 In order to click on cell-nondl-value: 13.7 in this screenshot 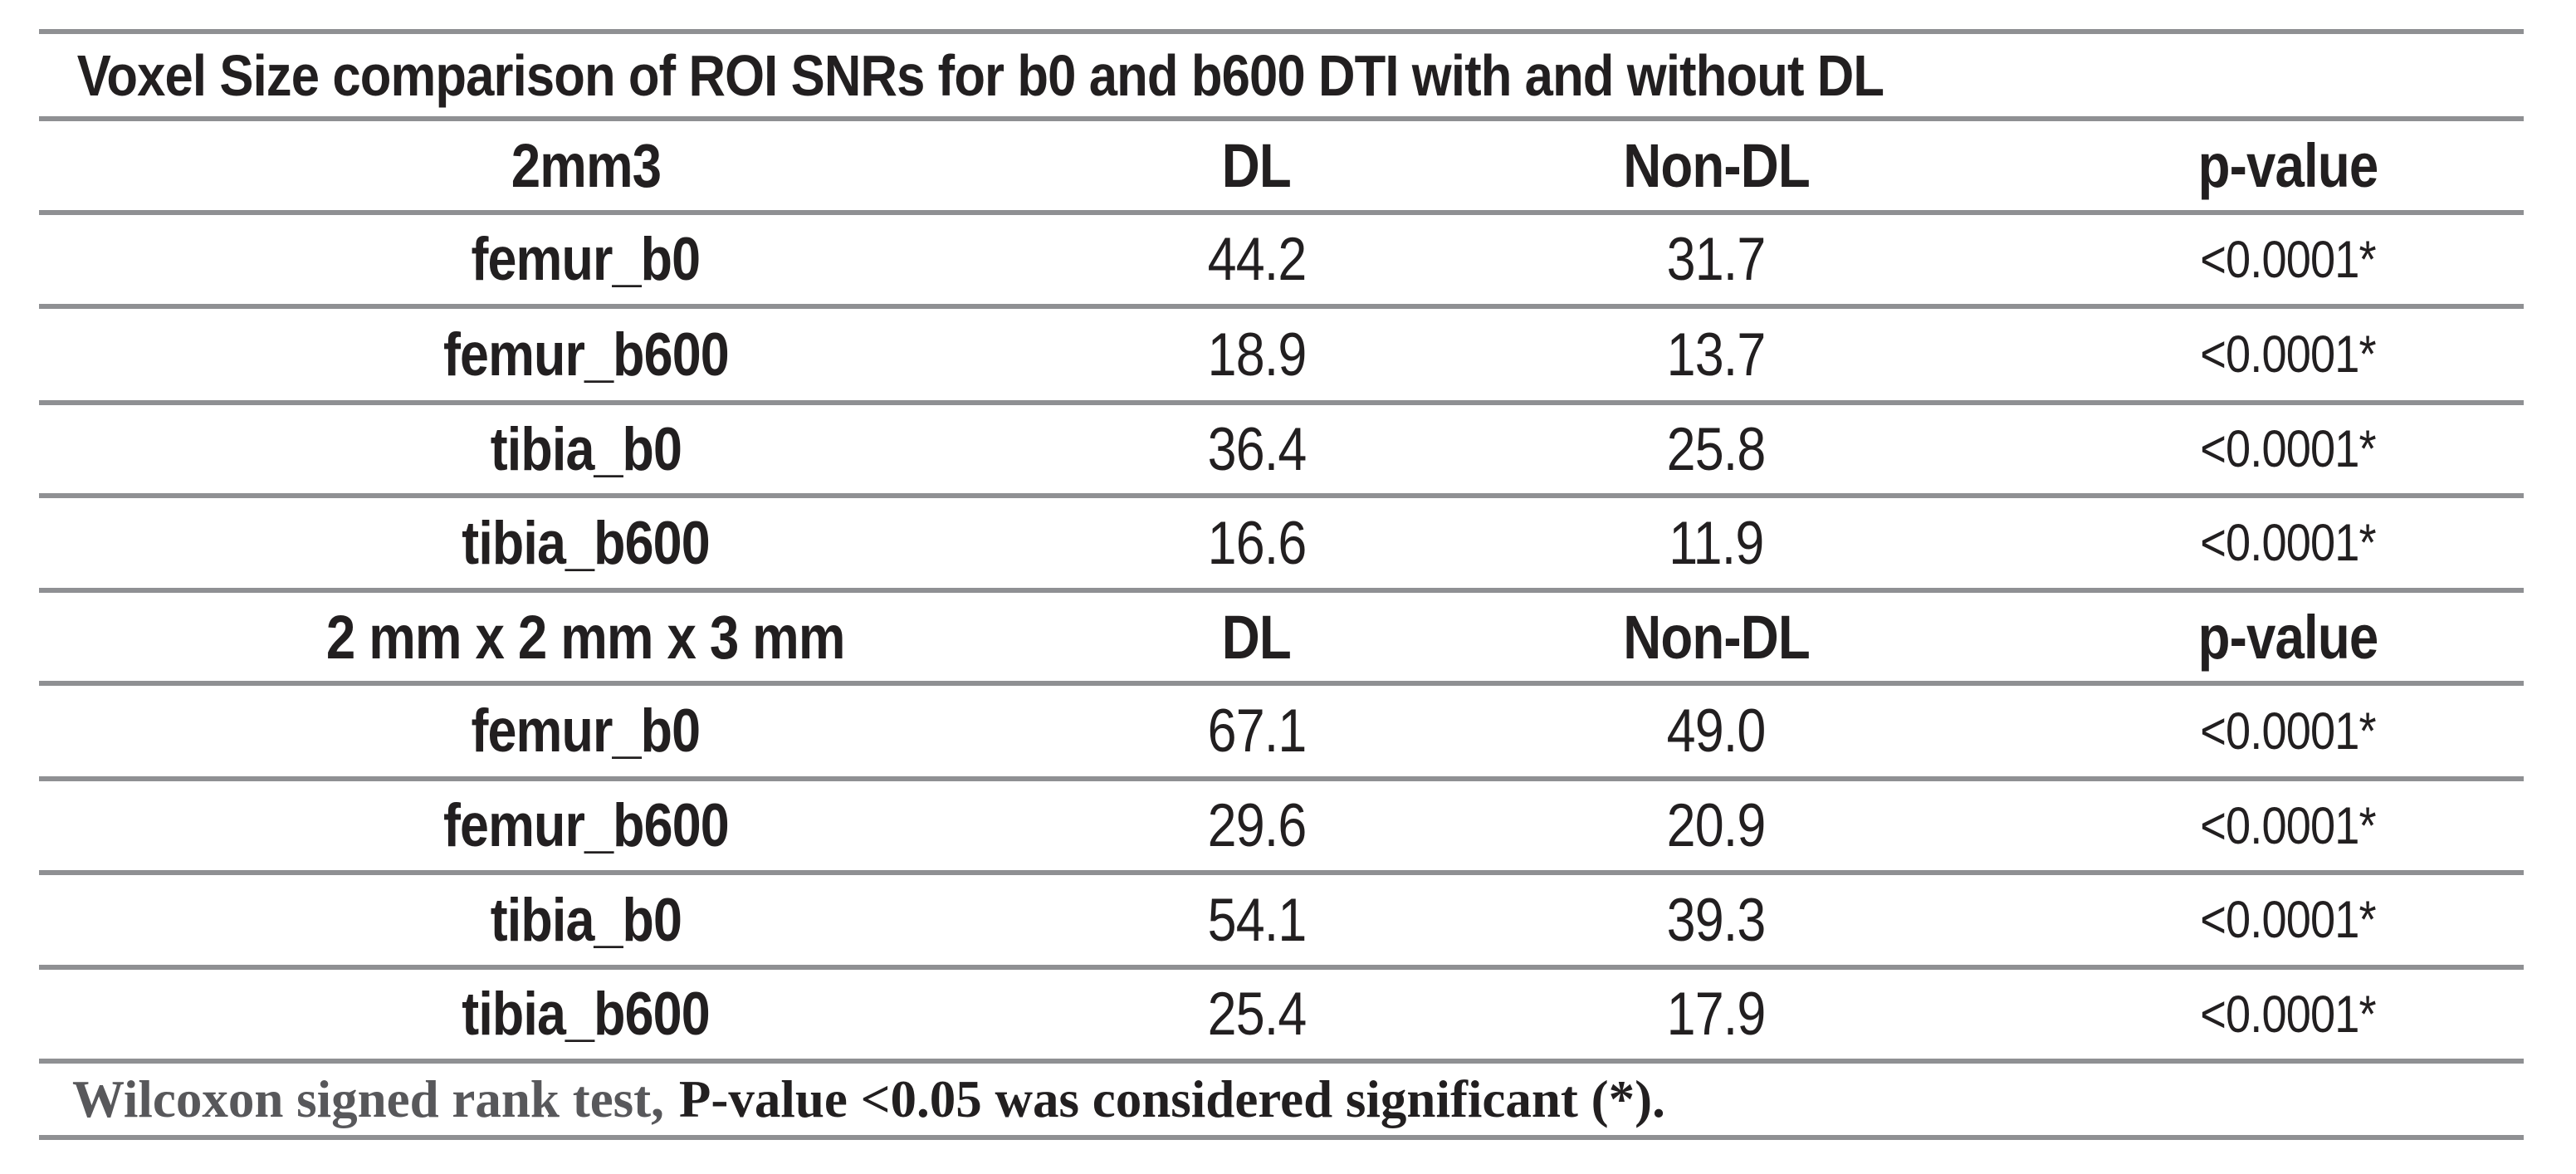, I will do `click(1716, 354)`.